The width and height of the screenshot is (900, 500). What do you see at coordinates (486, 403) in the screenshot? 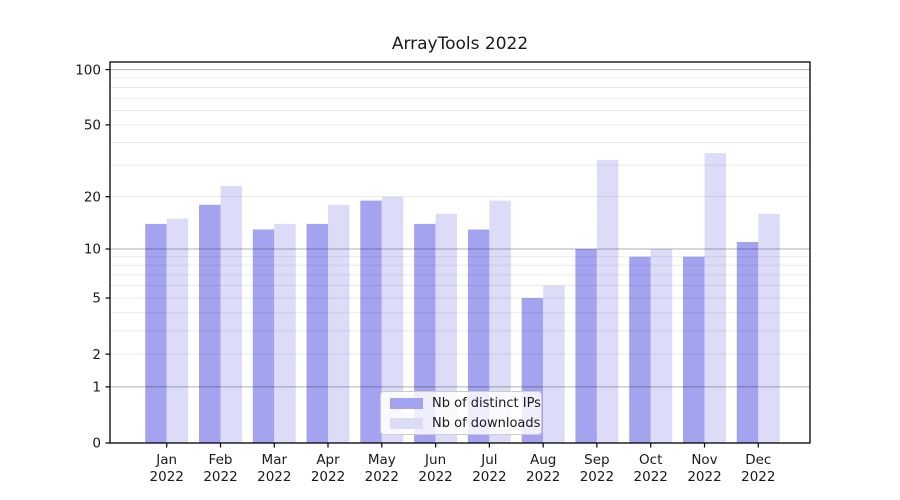
I see `legend-label-distinct-ips: Nb of distinct IPs` at bounding box center [486, 403].